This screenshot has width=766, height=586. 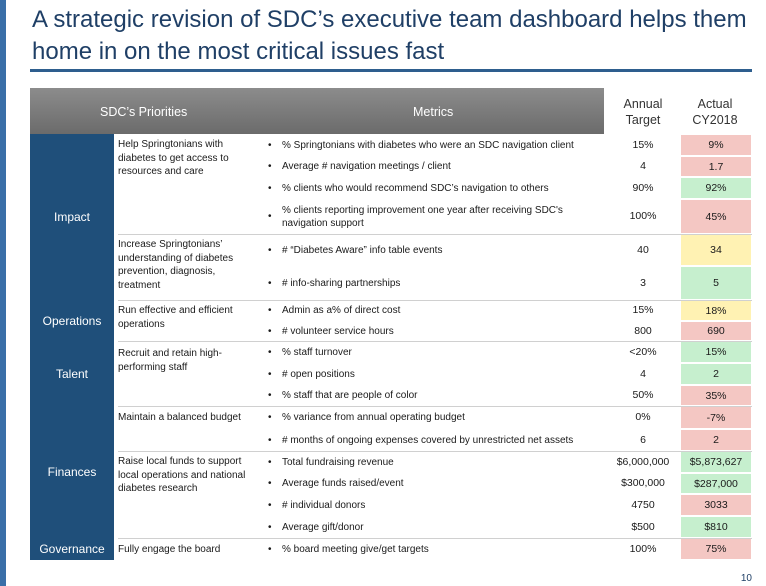 I want to click on metric-text: # individual donors, so click(x=324, y=505).